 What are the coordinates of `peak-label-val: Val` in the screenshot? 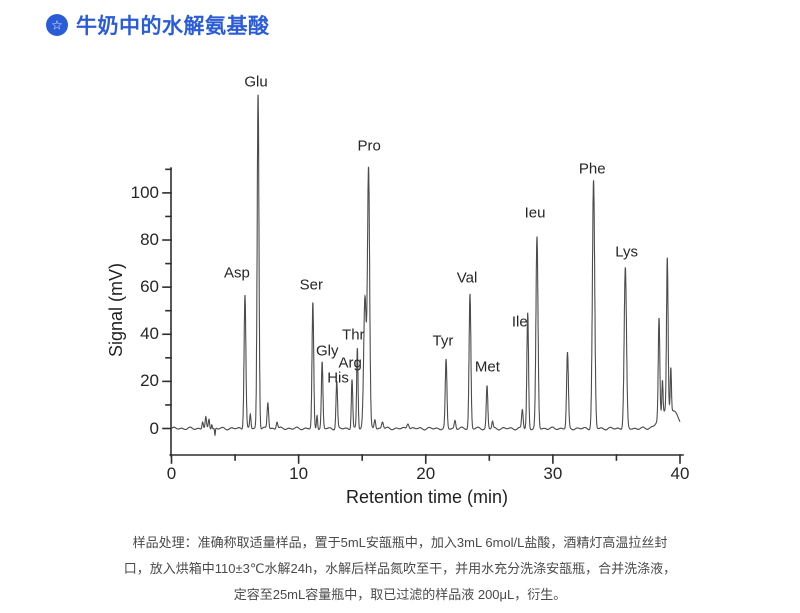 It's located at (467, 278).